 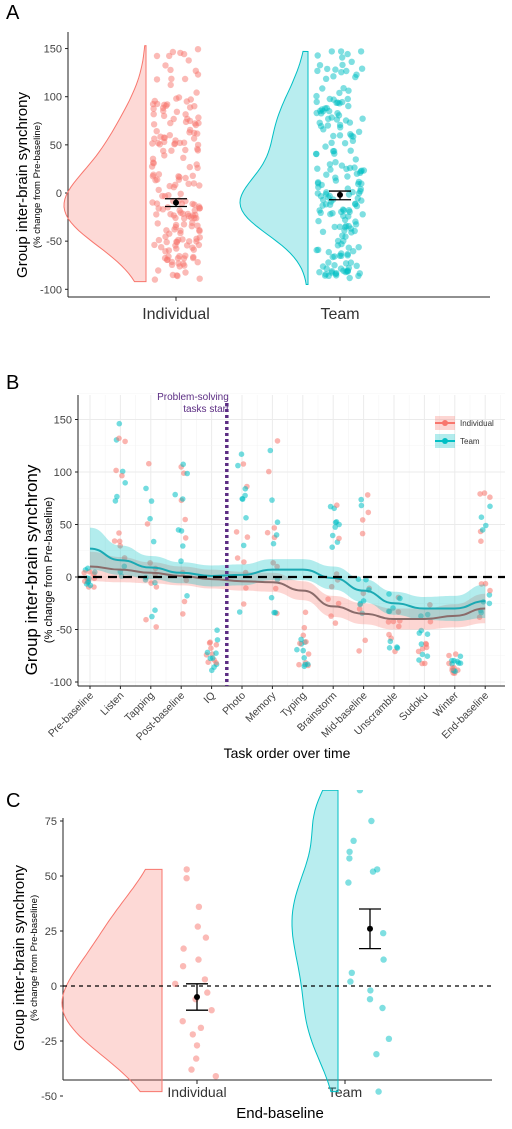 I want to click on problem-solving-annotation-b: tasks start, so click(x=206, y=409).